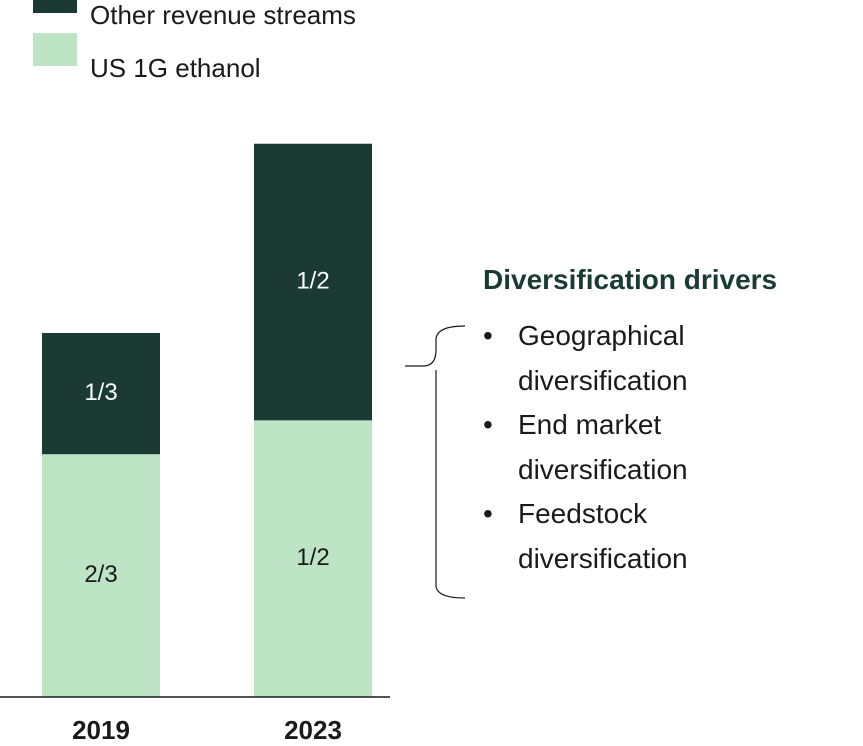 The width and height of the screenshot is (863, 746). I want to click on data-label: 2/3, so click(100, 574).